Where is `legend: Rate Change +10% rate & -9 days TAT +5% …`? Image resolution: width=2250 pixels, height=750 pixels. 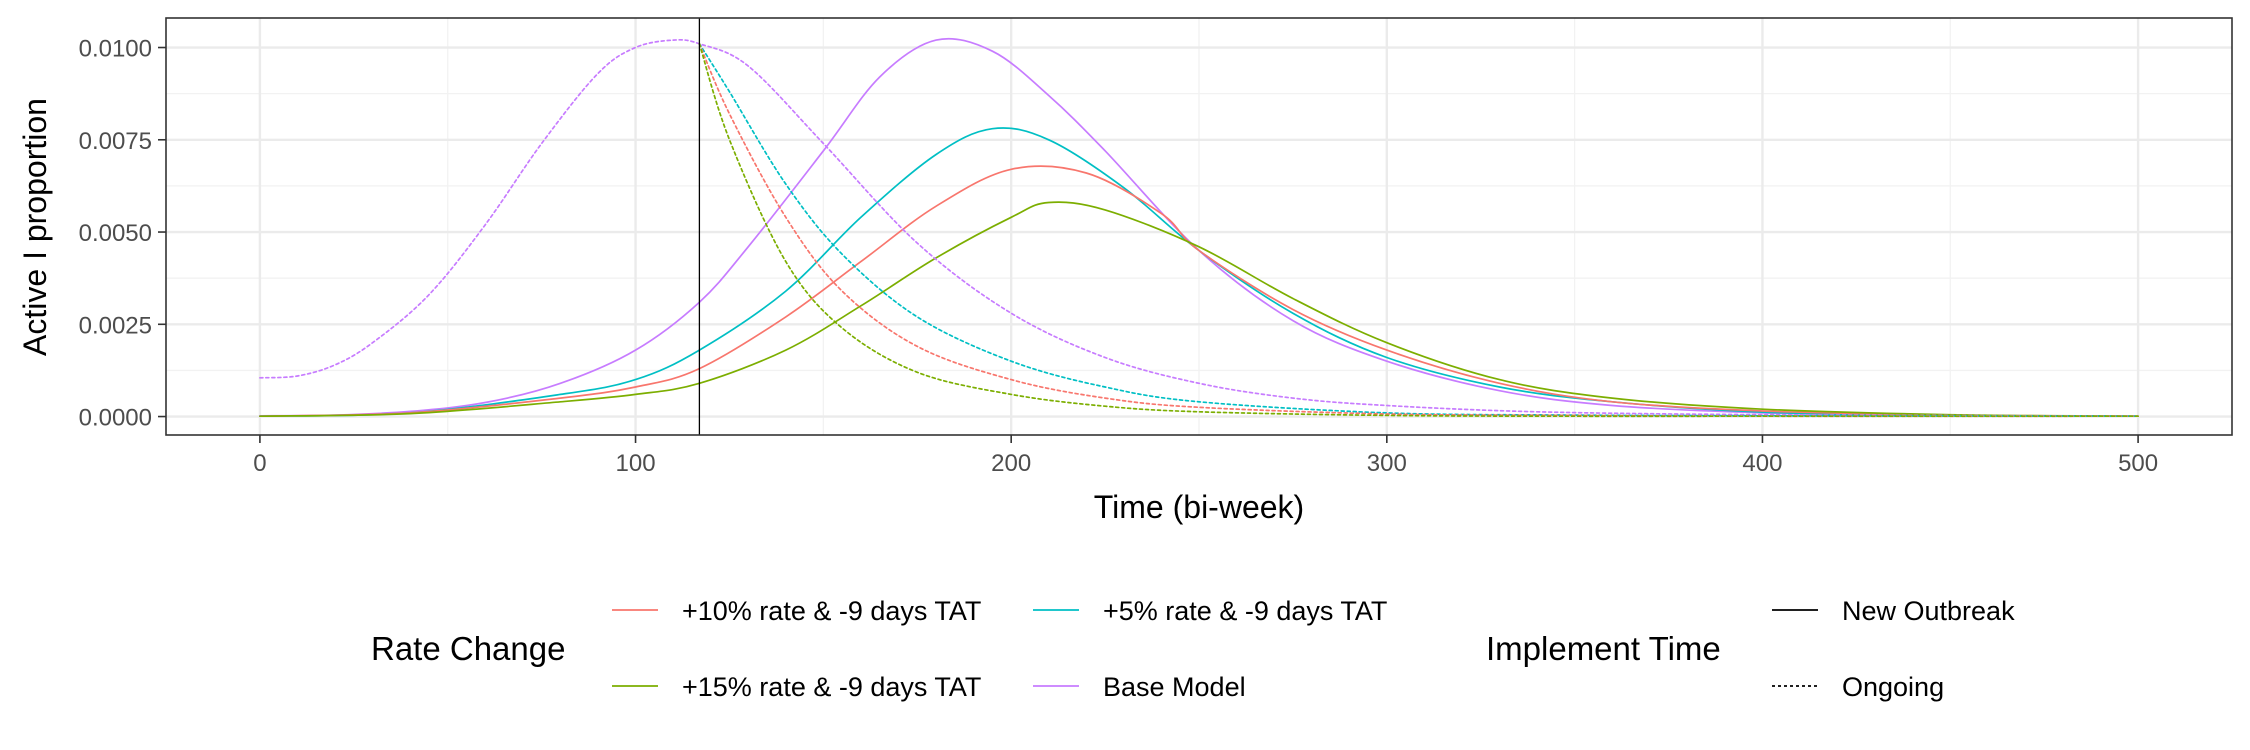
legend: Rate Change +10% rate & -9 days TAT +5% … is located at coordinates (1193, 649).